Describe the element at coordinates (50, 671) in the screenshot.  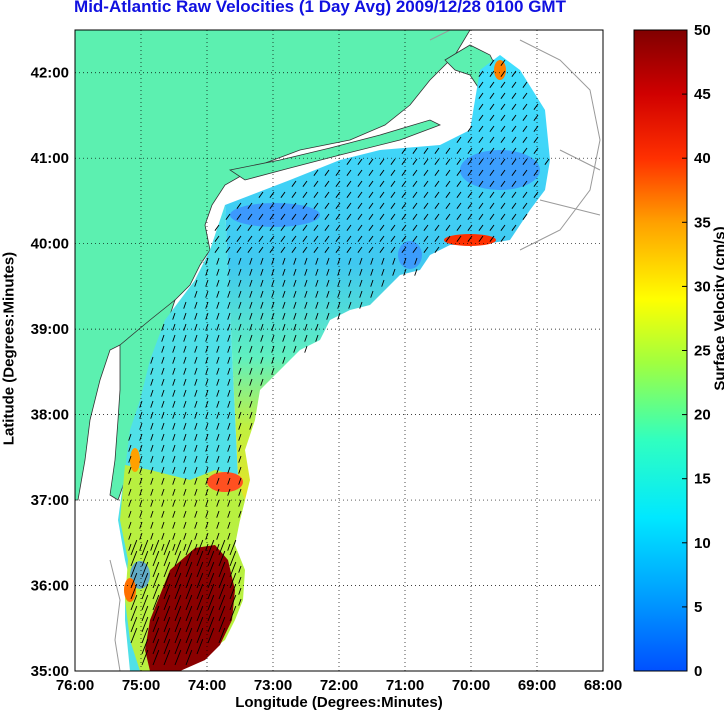
I see `y-tick-label: 35:00` at that location.